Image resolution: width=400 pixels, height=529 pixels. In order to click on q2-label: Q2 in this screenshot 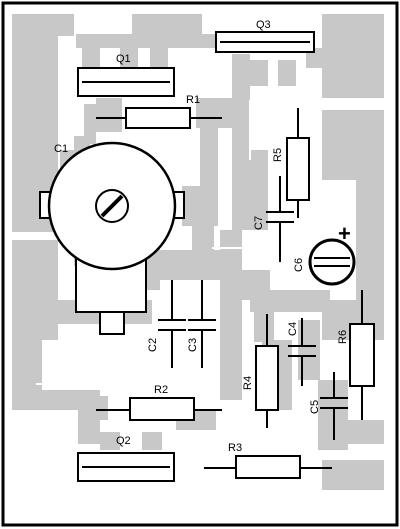, I will do `click(123, 441)`.